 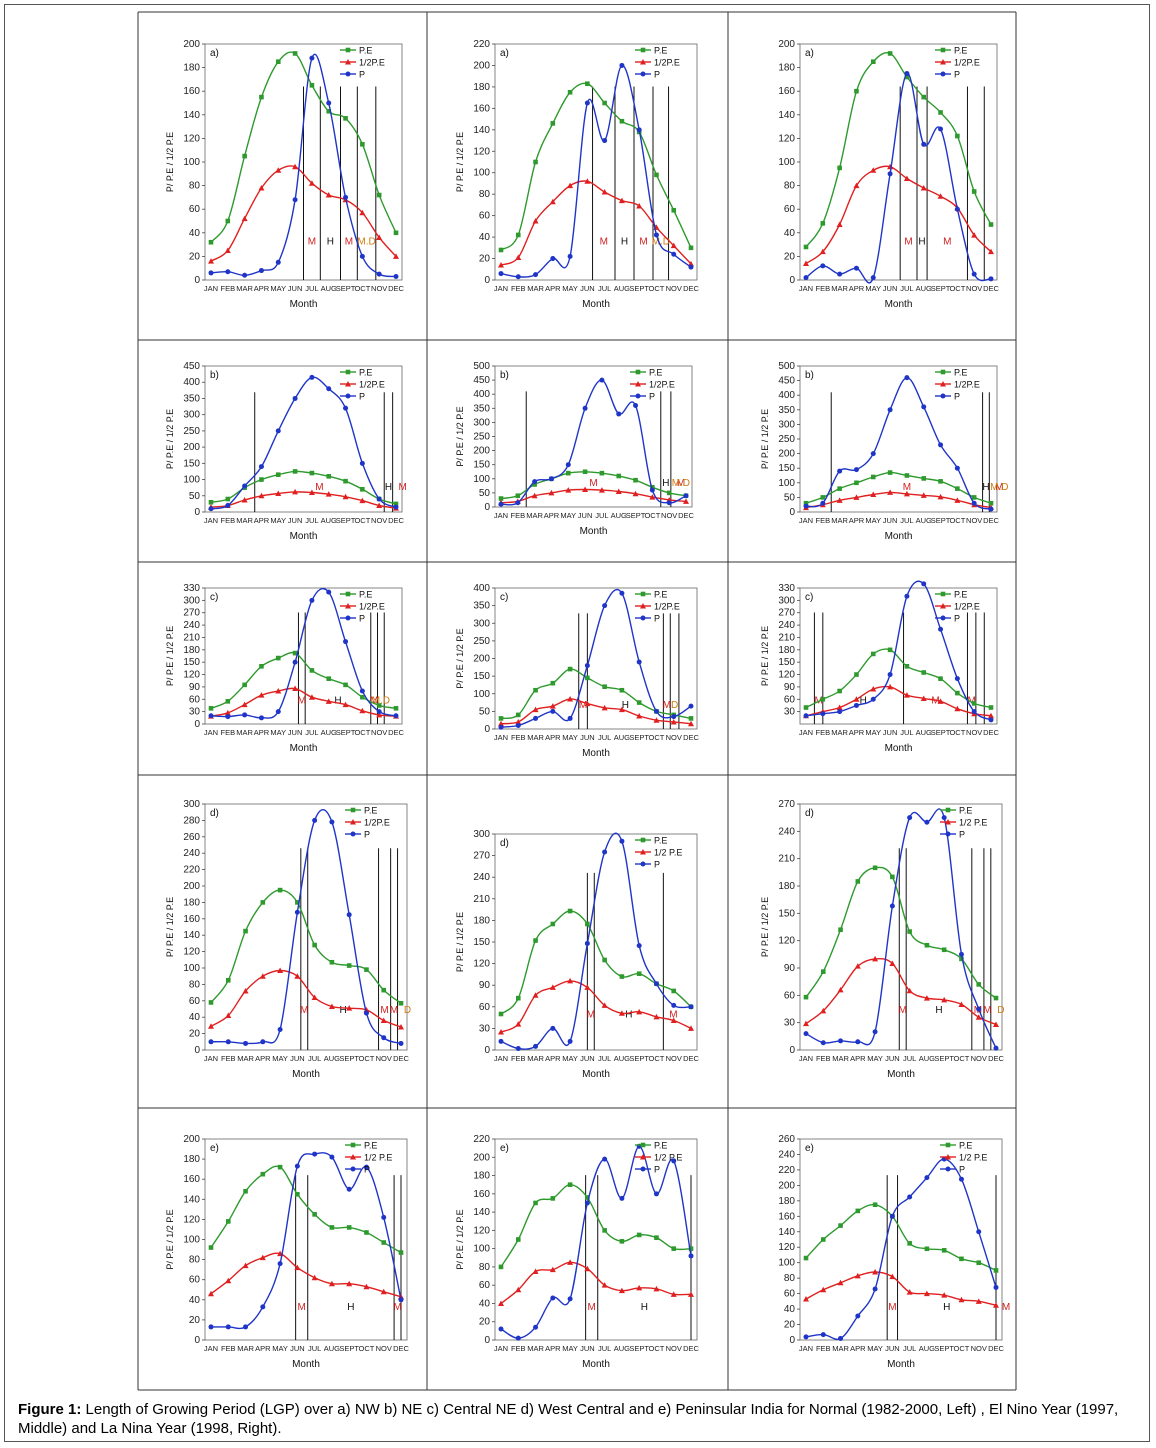 What do you see at coordinates (191, 588) in the screenshot?
I see `y-tick-label: 330` at bounding box center [191, 588].